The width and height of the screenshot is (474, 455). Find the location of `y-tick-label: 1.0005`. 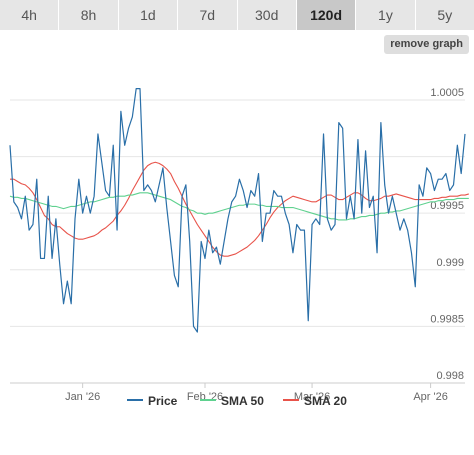

y-tick-label: 1.0005 is located at coordinates (447, 93).